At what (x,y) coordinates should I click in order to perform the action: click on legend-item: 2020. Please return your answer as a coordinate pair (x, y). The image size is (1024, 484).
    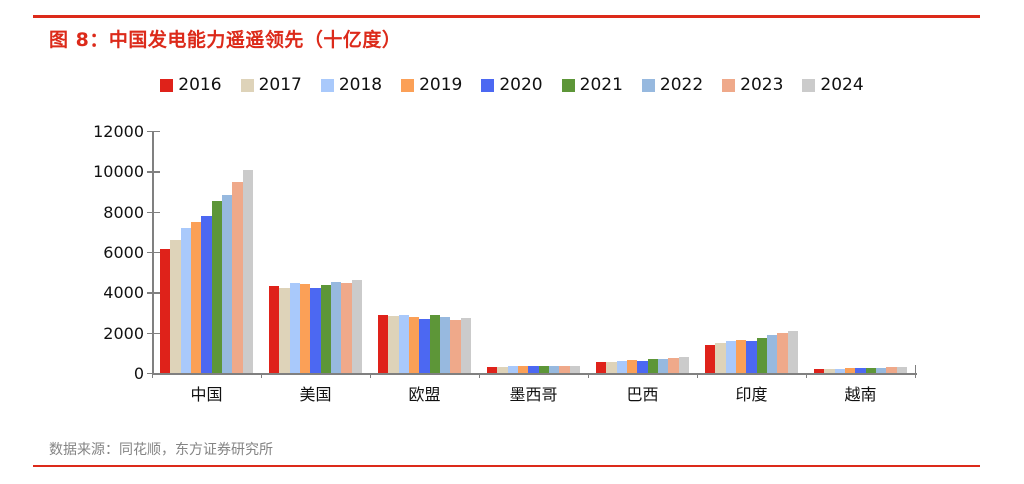
    Looking at the image, I should click on (512, 84).